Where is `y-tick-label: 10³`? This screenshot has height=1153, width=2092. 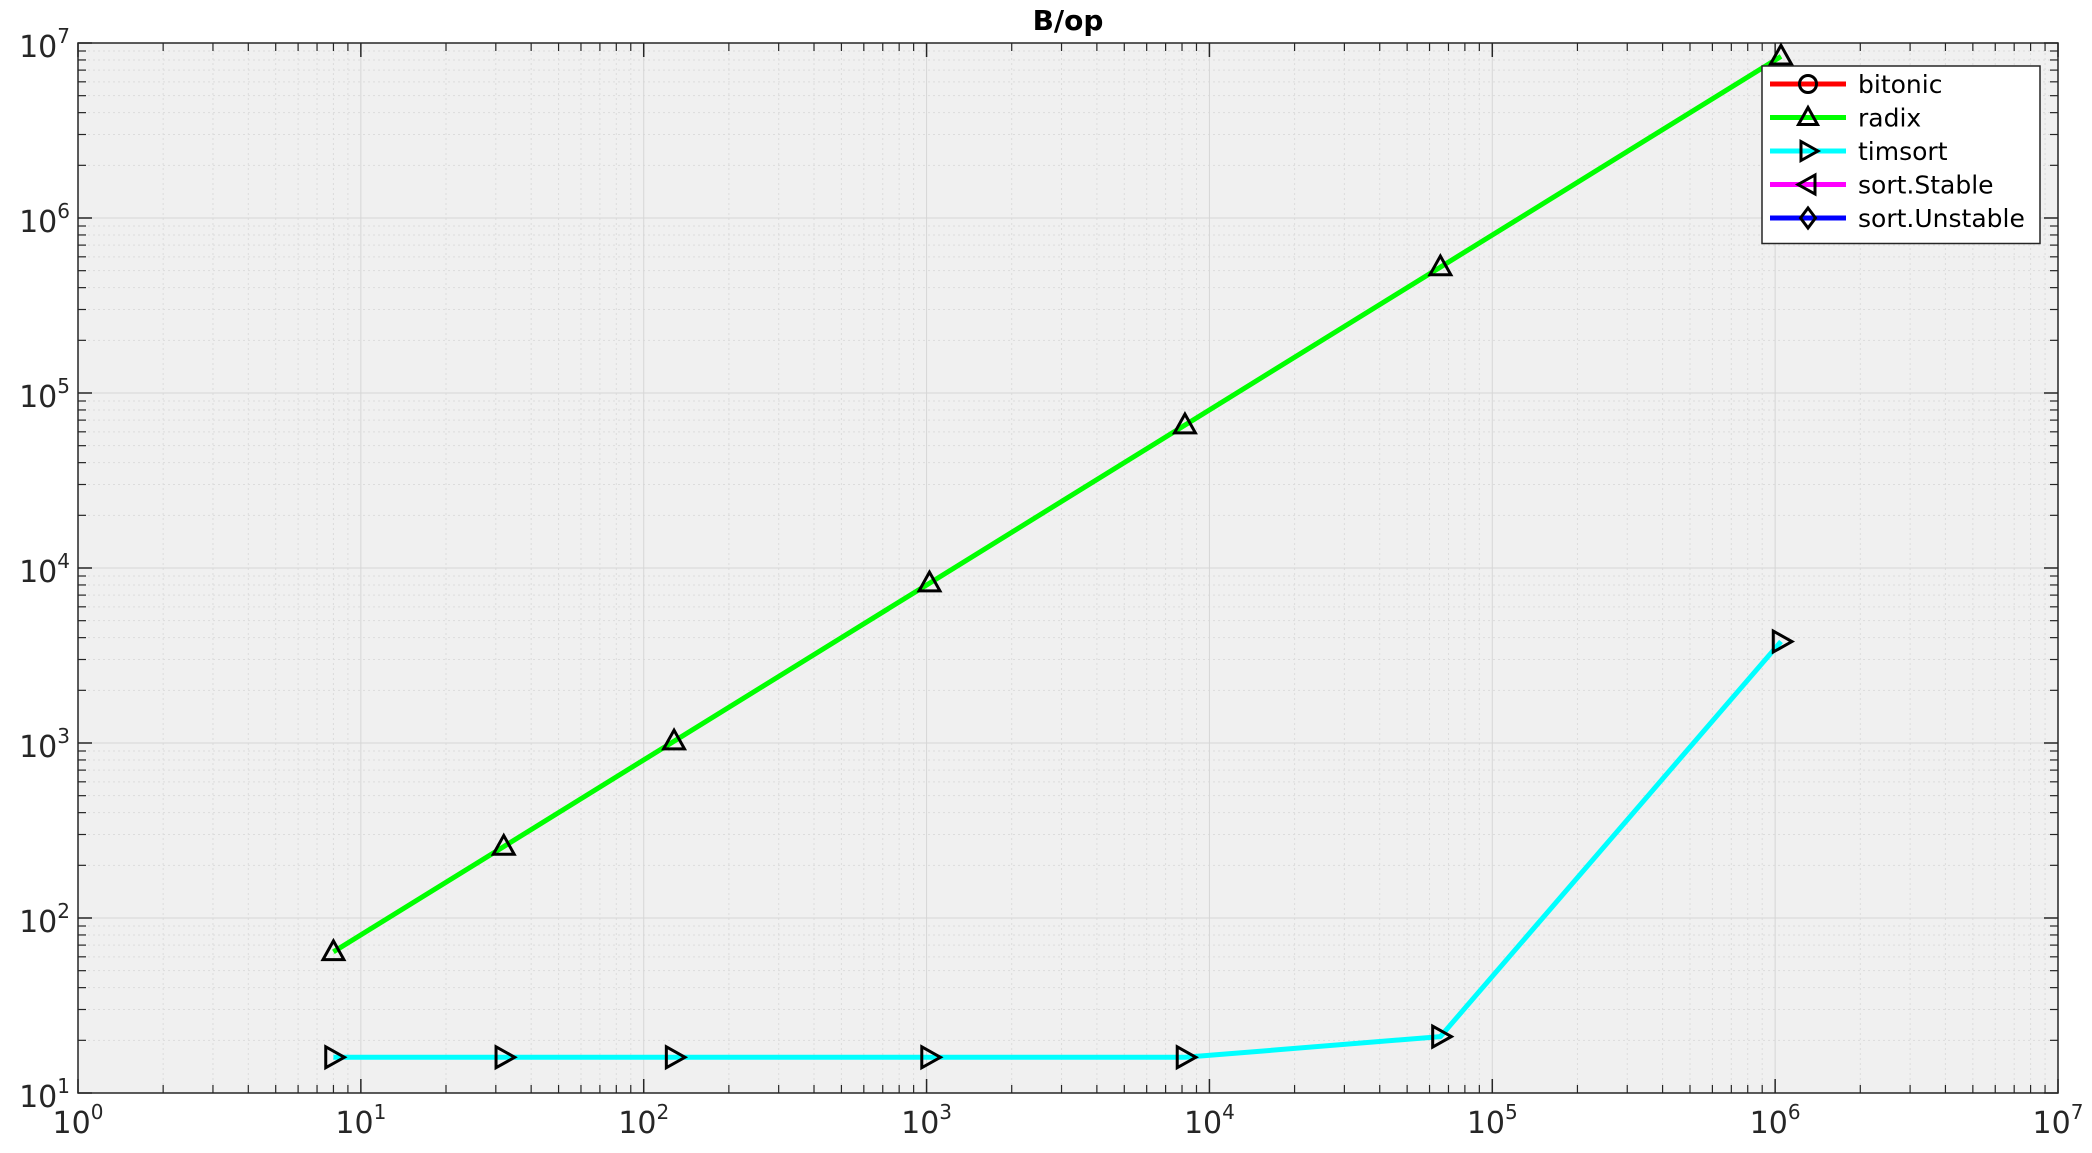
y-tick-label: 10³ is located at coordinates (44, 744).